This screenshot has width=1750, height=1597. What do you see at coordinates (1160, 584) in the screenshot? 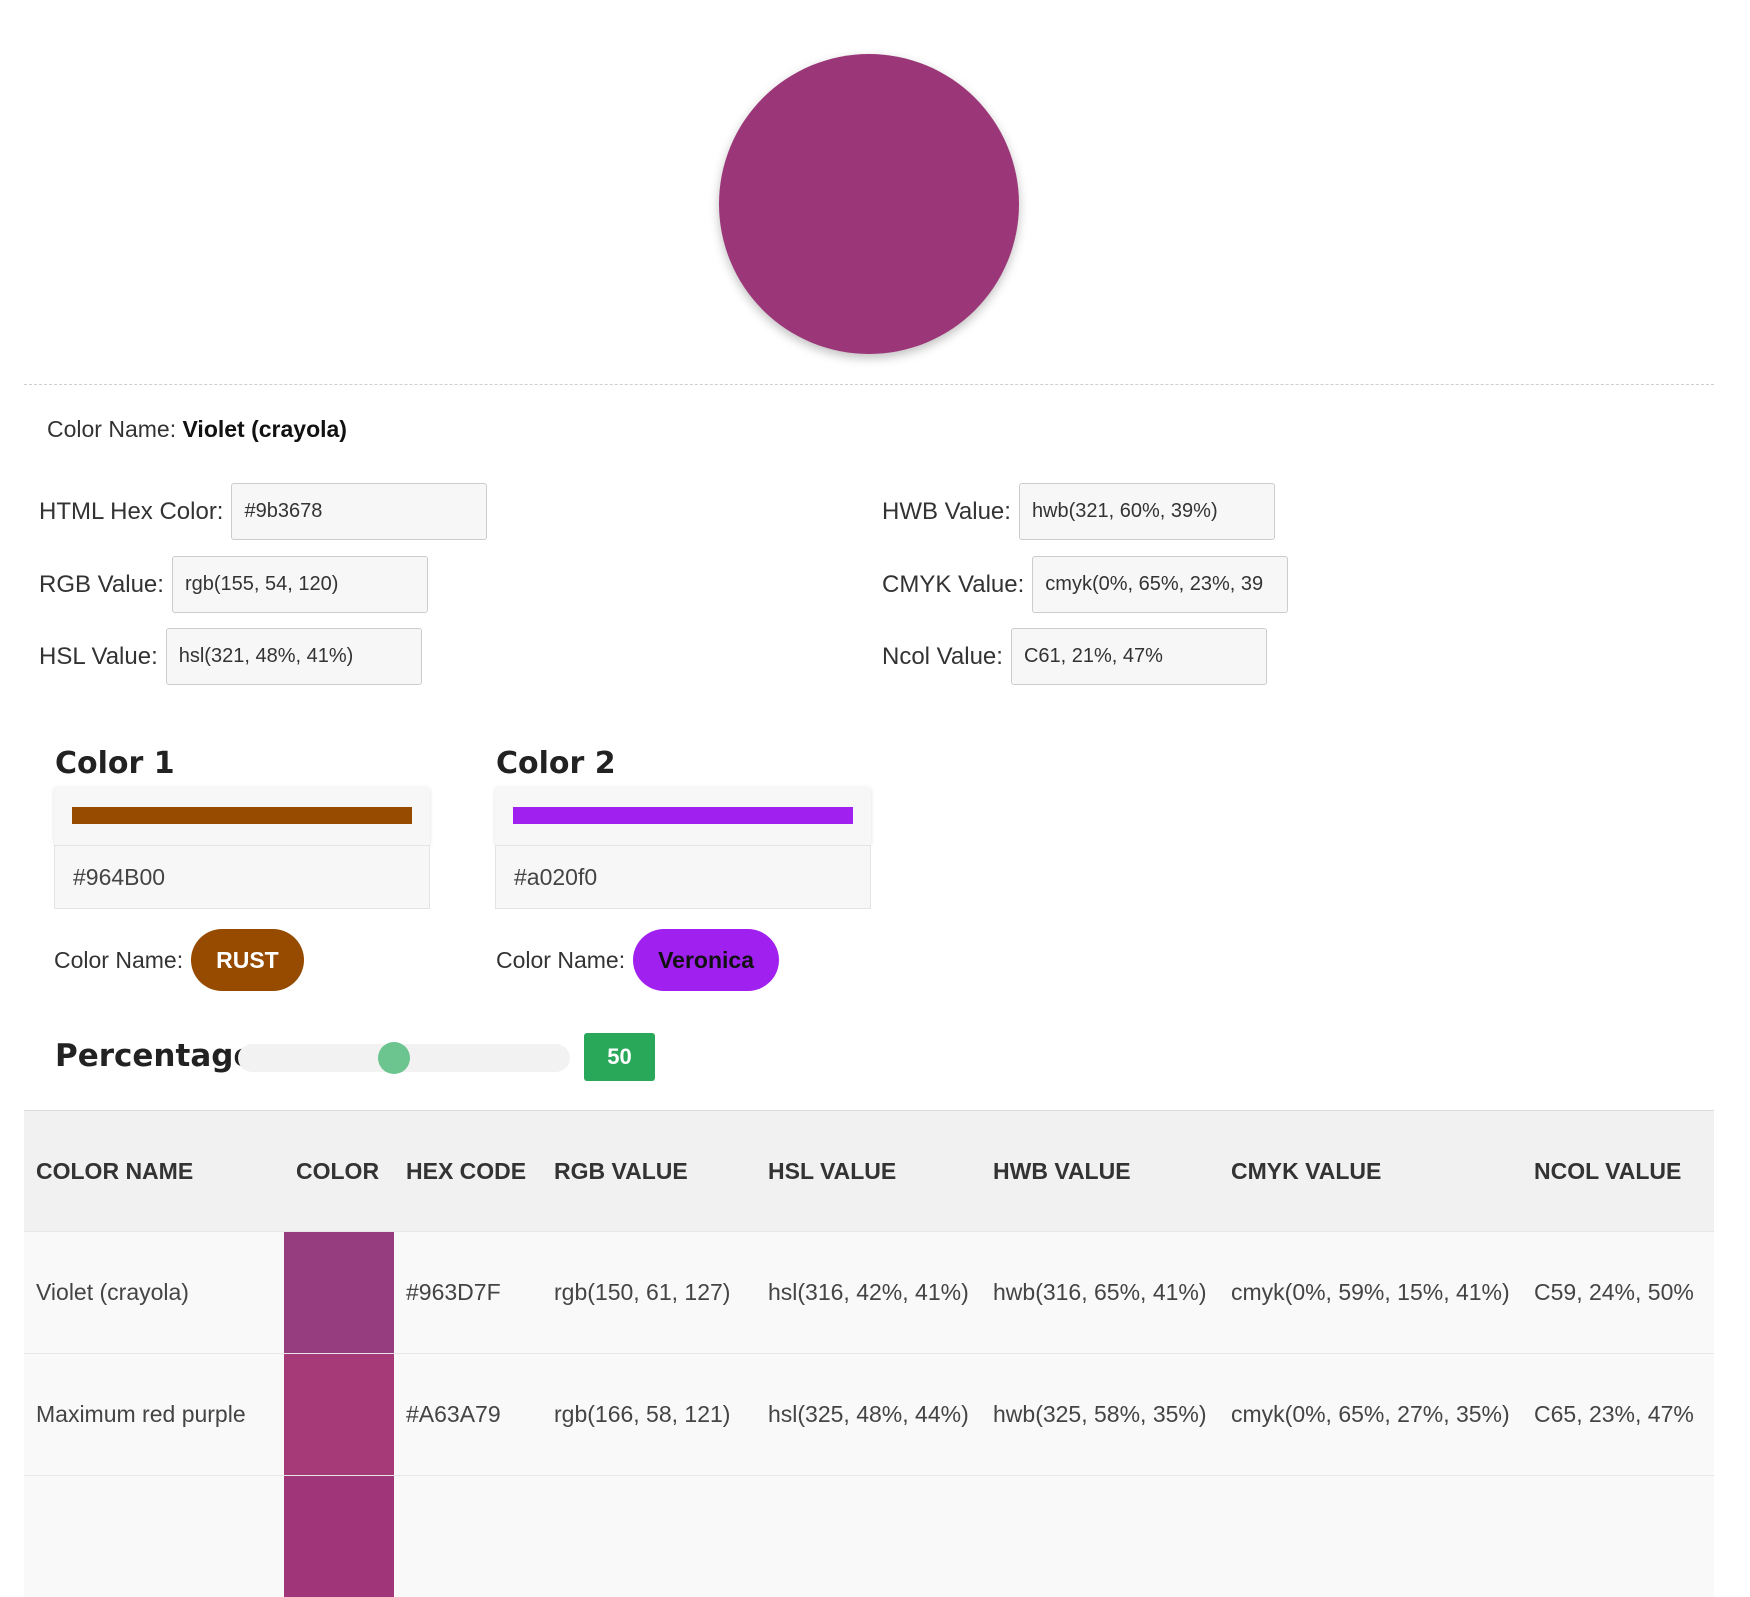
I see `cmyk-input: cmyk(0%, 65%, 23%, 39` at bounding box center [1160, 584].